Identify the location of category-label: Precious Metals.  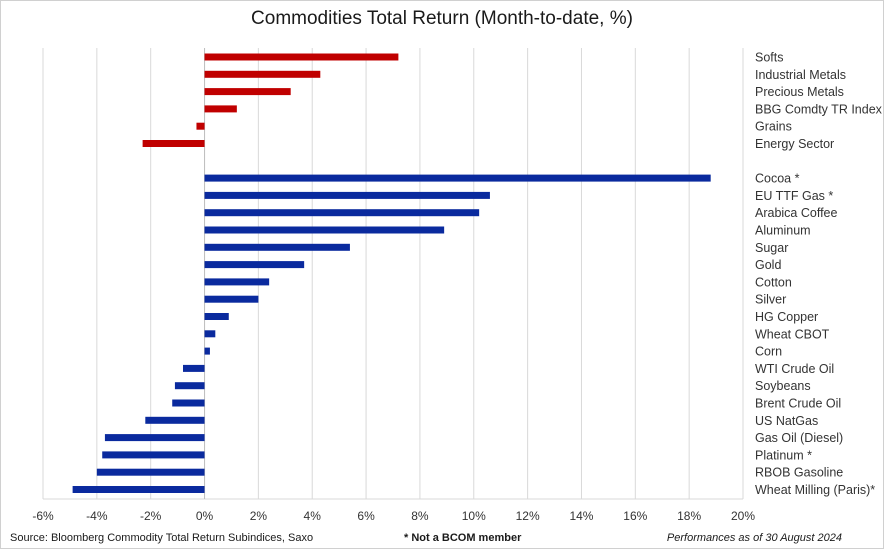
(799, 92).